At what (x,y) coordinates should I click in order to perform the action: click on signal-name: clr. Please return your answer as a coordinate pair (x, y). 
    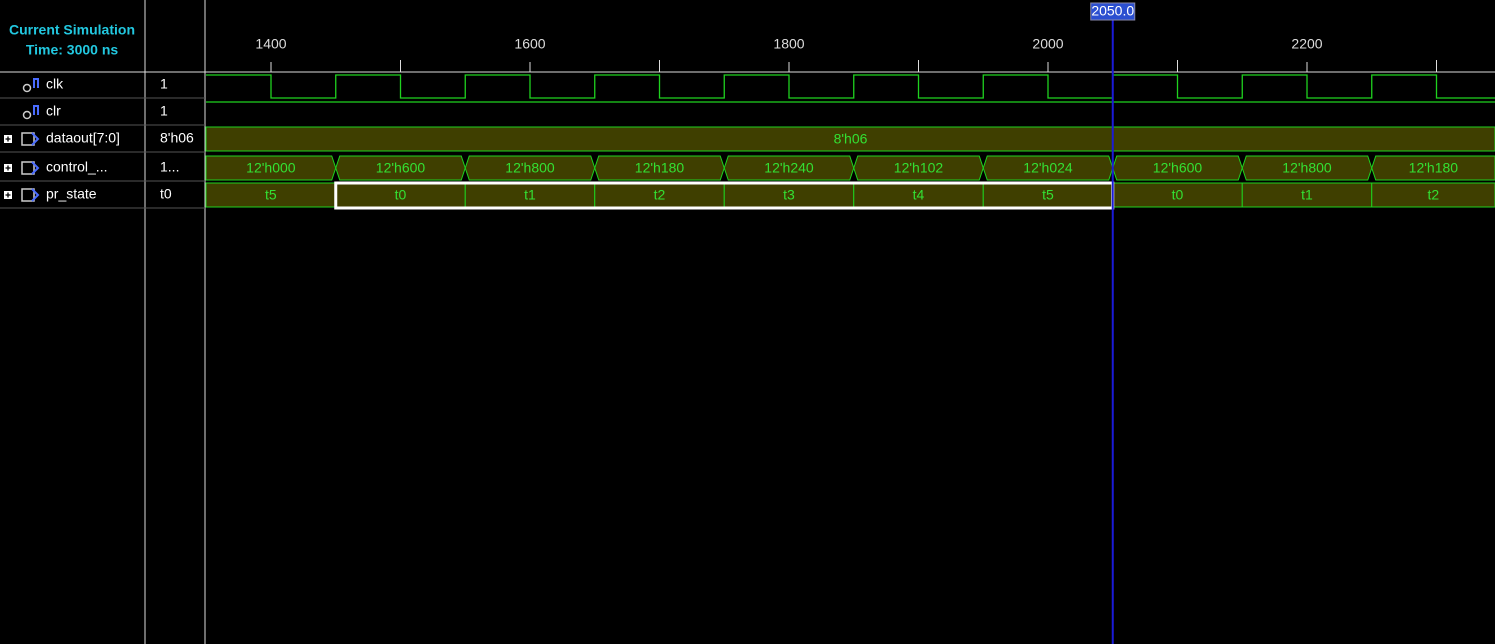
    Looking at the image, I should click on (53, 111).